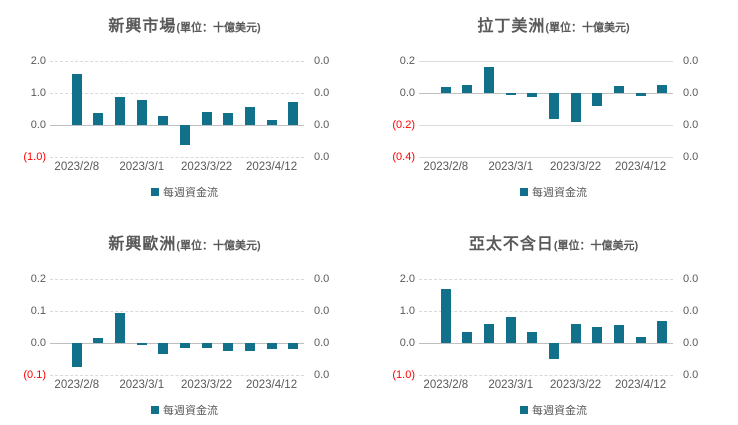 Image resolution: width=738 pixels, height=425 pixels. Describe the element at coordinates (640, 167) in the screenshot. I see `x-axis-tick: 2023/4/12` at that location.